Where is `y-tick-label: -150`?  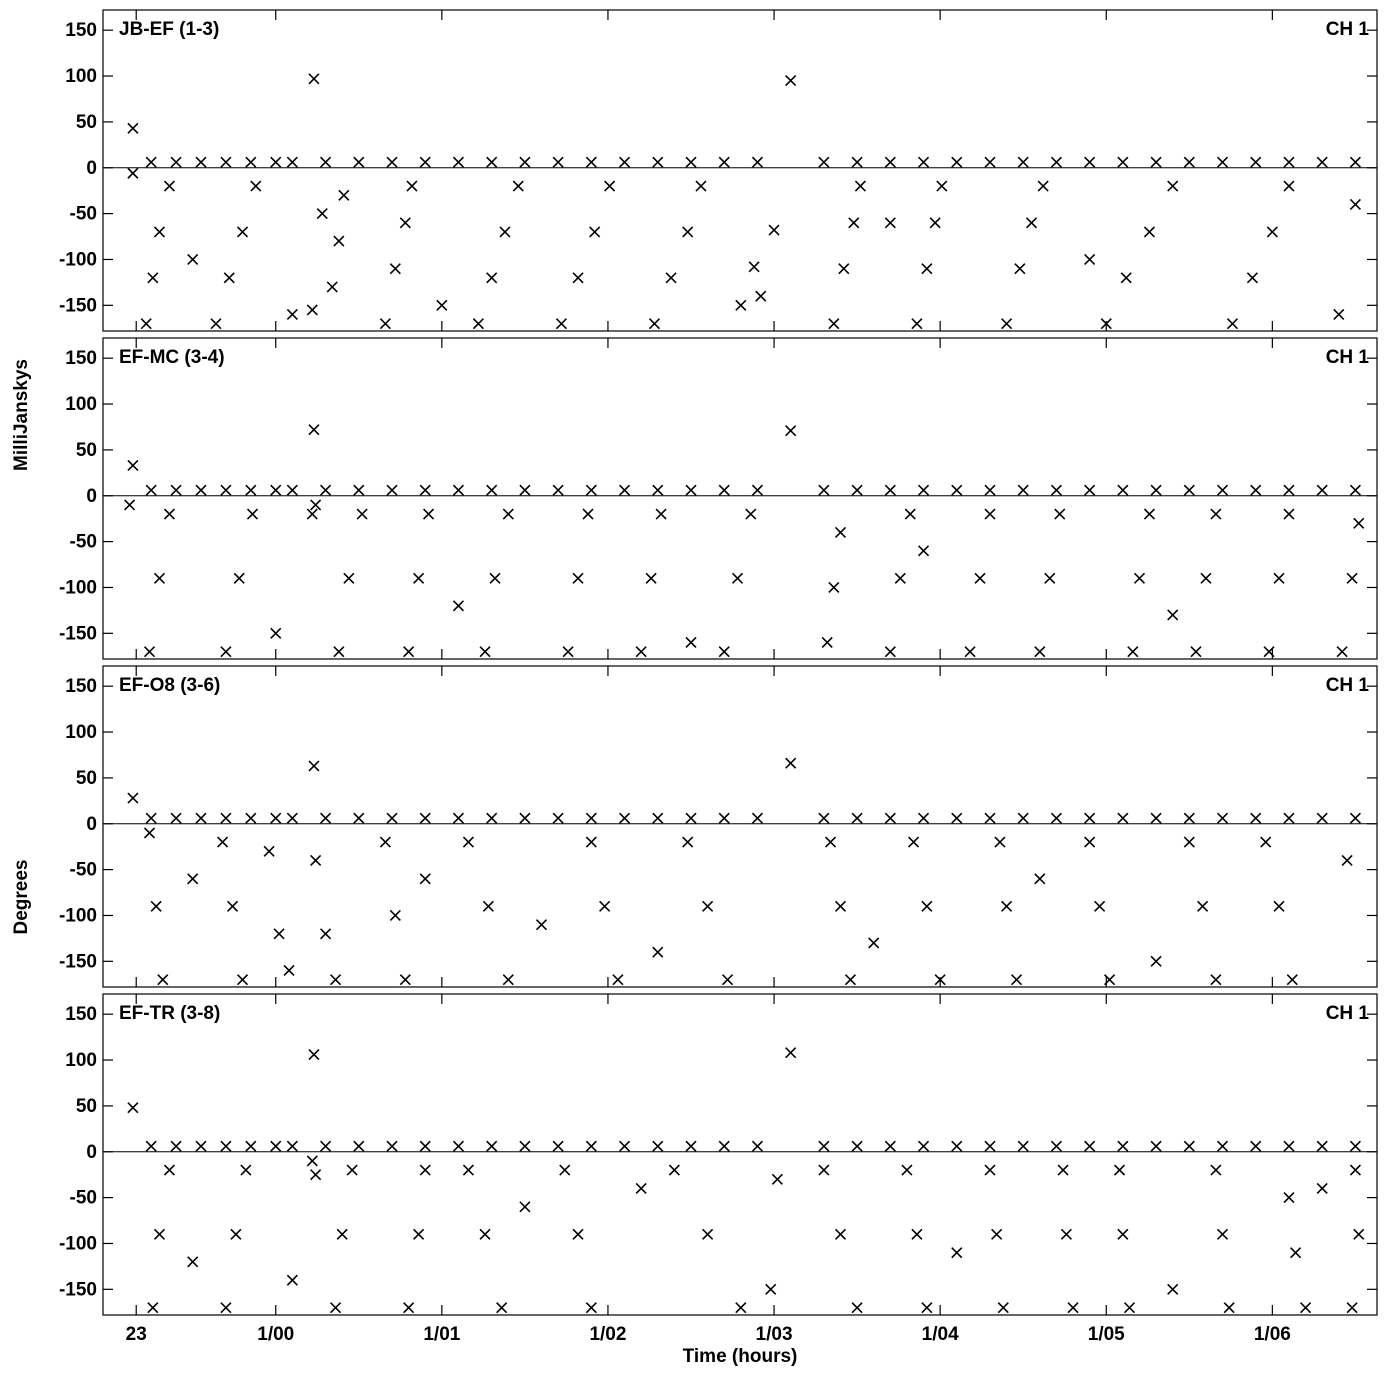
y-tick-label: -150 is located at coordinates (78, 305).